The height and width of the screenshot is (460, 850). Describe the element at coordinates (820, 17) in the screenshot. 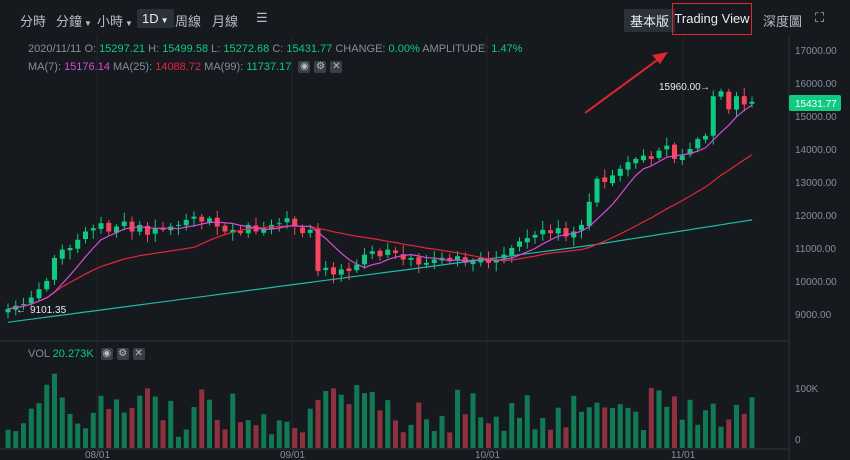

I see `fullscreen-icon: ⛶` at that location.